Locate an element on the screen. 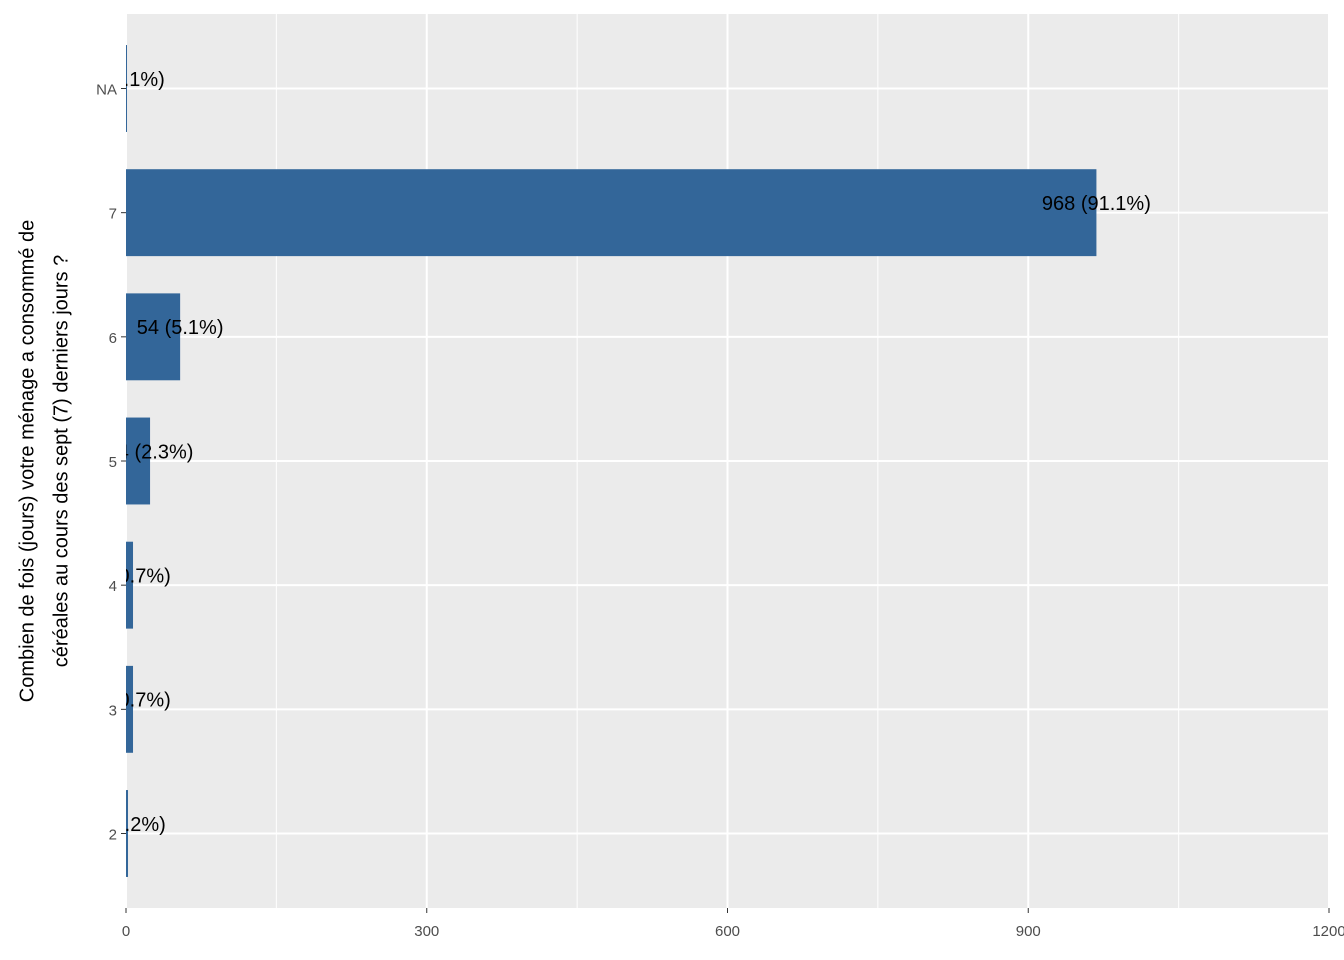  x-tick-label: 1200 is located at coordinates (1328, 931).